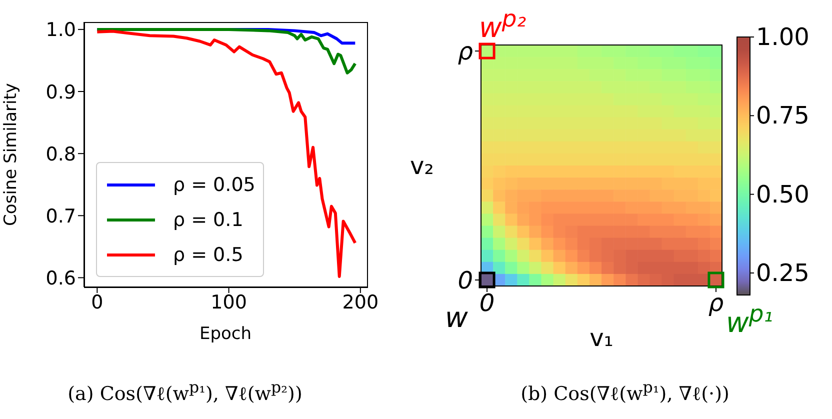 This screenshot has height=419, width=832. I want to click on color-bar-label: 0.50, so click(783, 194).